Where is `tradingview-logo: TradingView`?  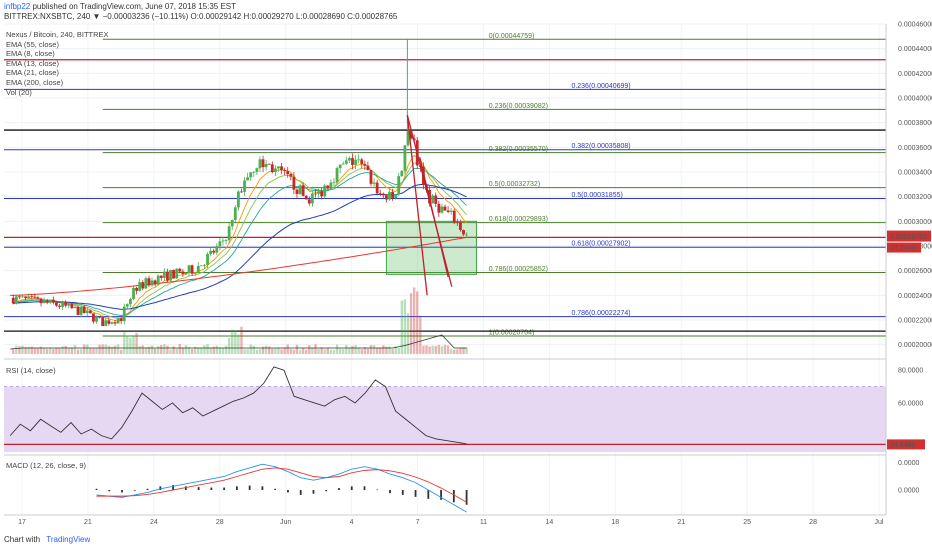
tradingview-logo: TradingView is located at coordinates (68, 539).